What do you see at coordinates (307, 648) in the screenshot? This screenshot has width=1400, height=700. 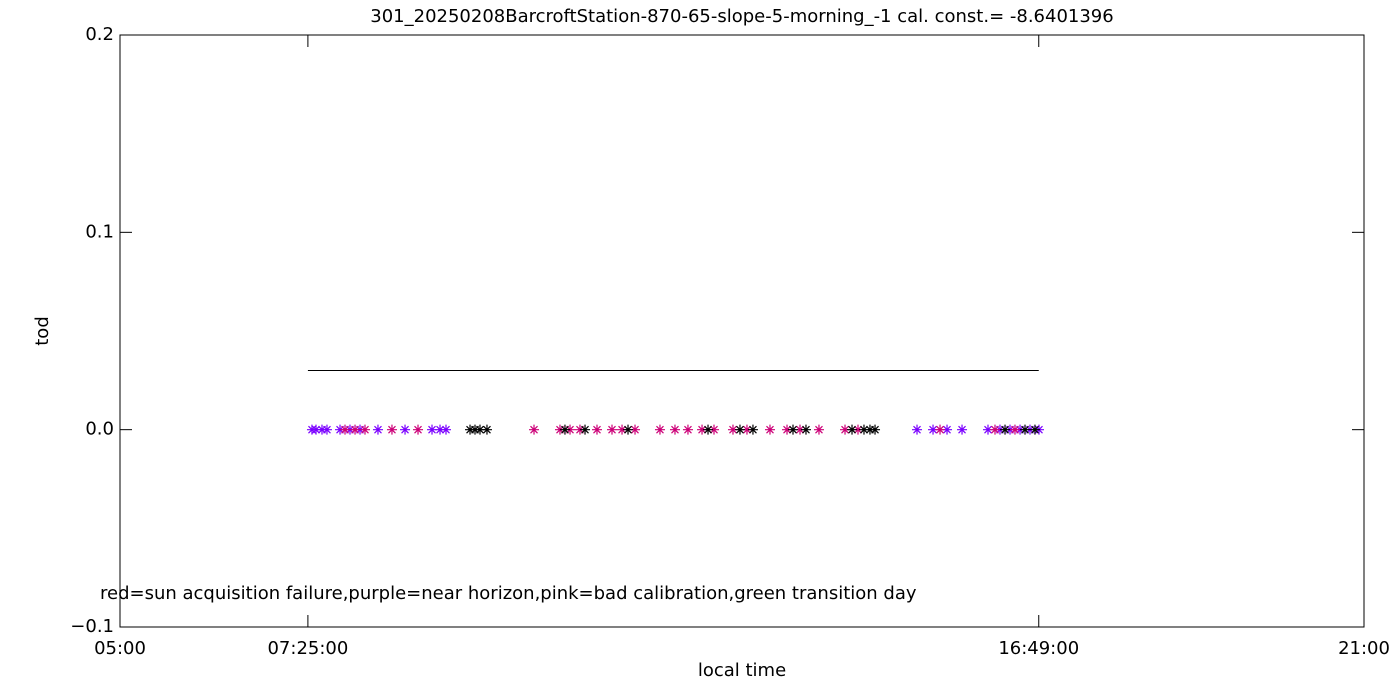 I see `x-tick-label: 07:25:00` at bounding box center [307, 648].